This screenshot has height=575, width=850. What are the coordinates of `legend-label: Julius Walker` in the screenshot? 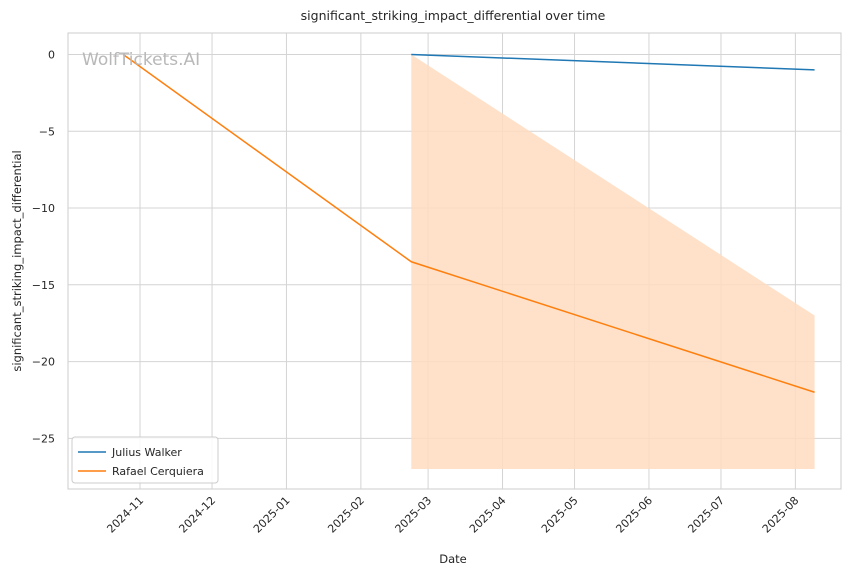 It's located at (146, 452).